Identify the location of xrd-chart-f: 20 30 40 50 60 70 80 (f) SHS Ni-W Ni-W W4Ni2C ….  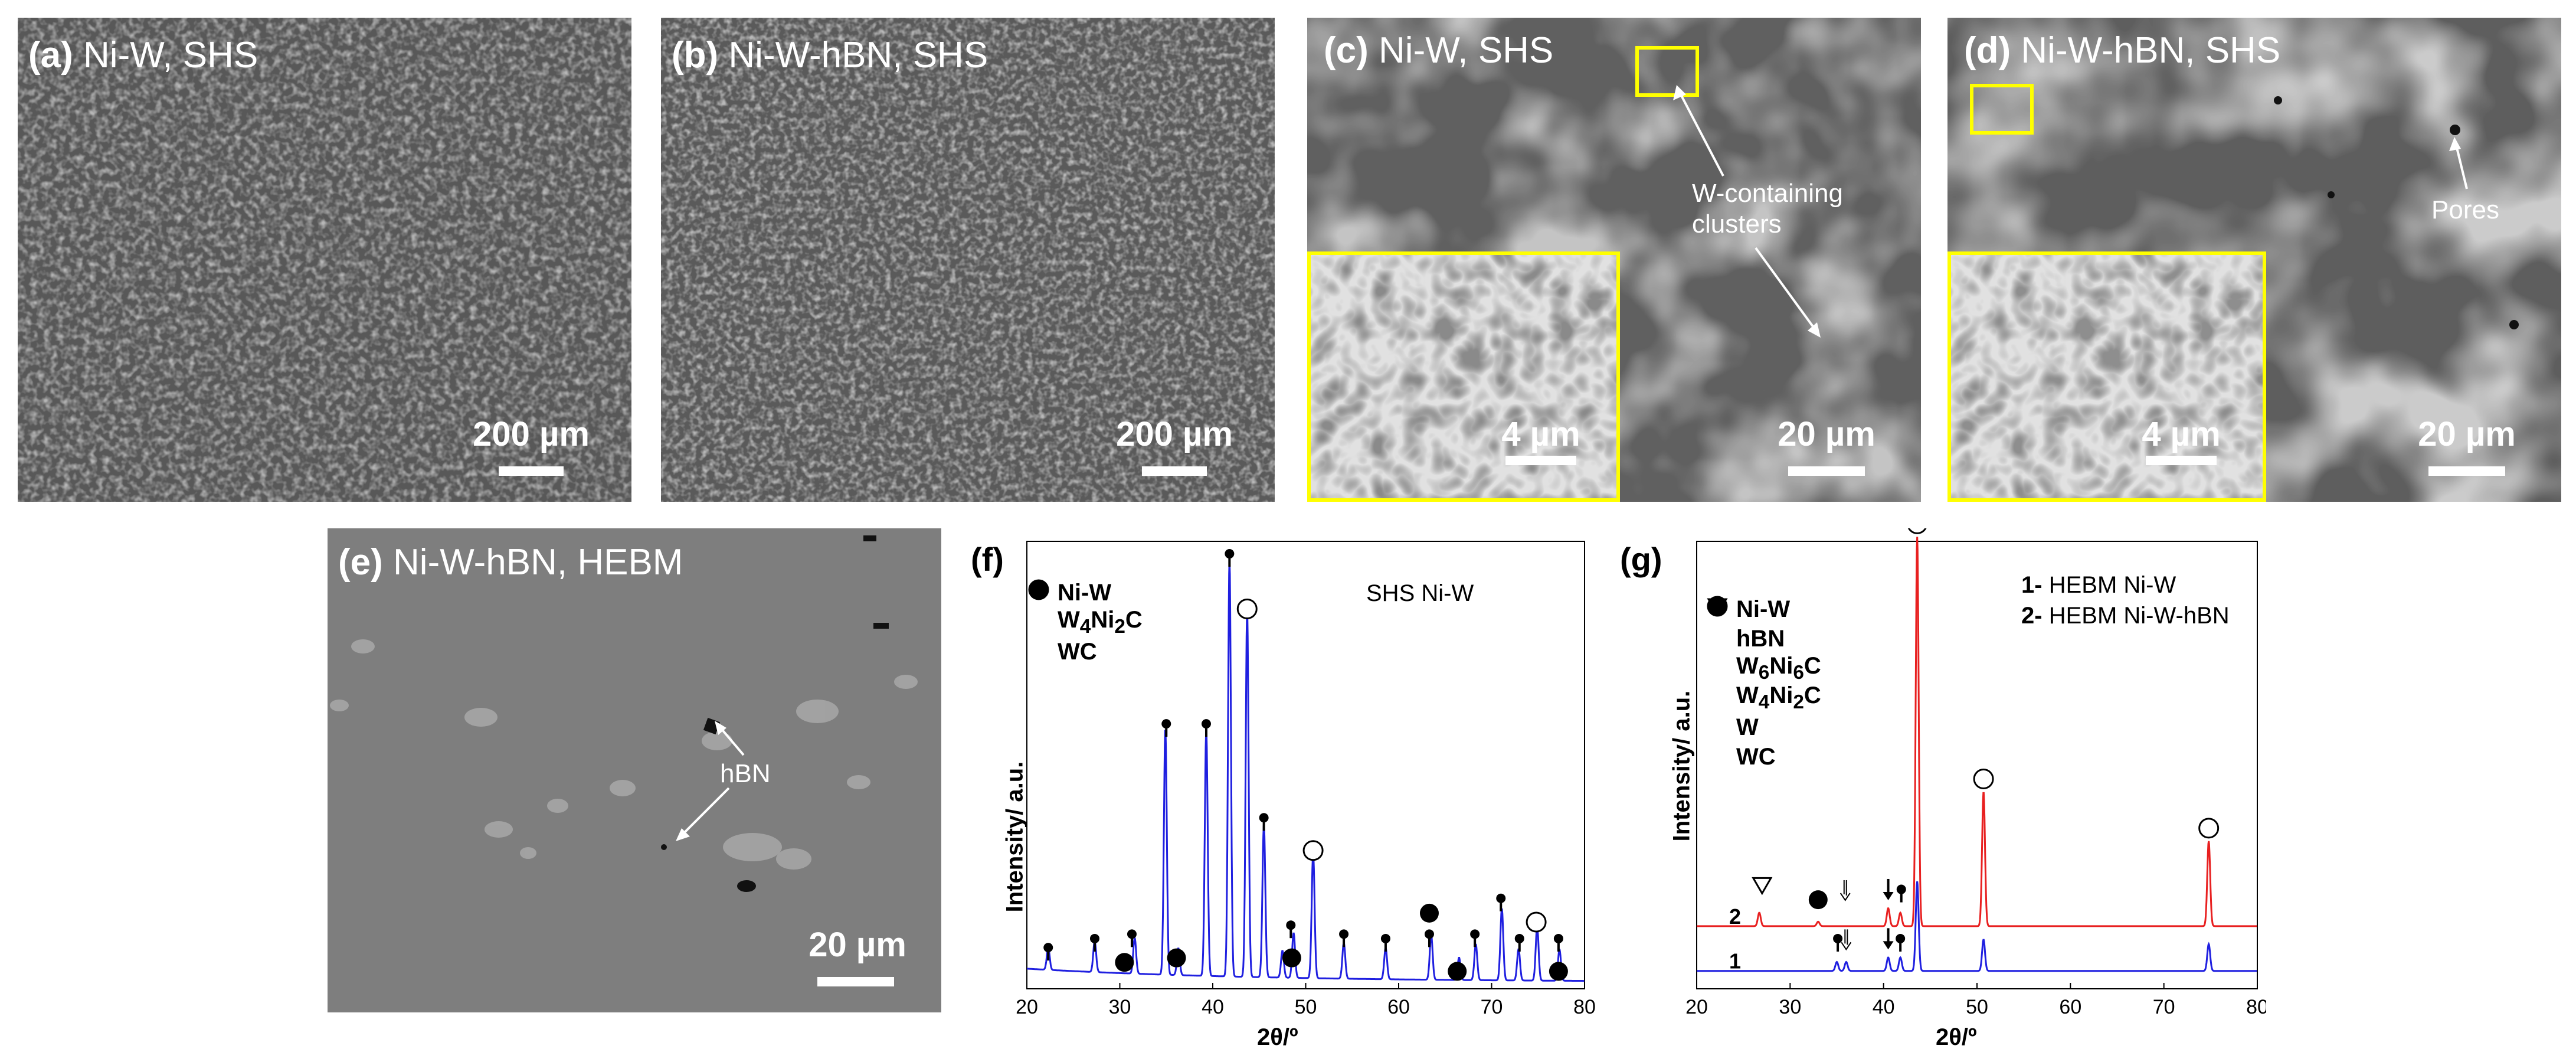
(1289, 794).